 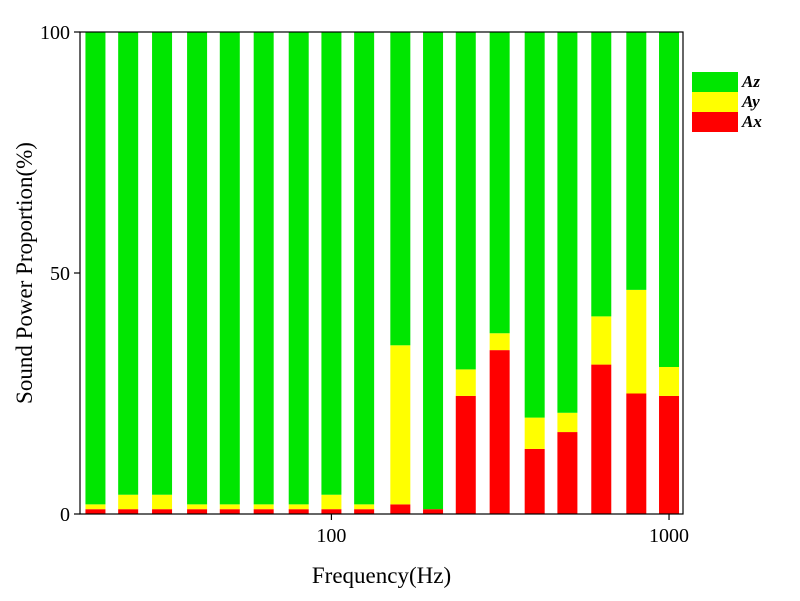 What do you see at coordinates (715, 102) in the screenshot?
I see `legend-swatch-ay` at bounding box center [715, 102].